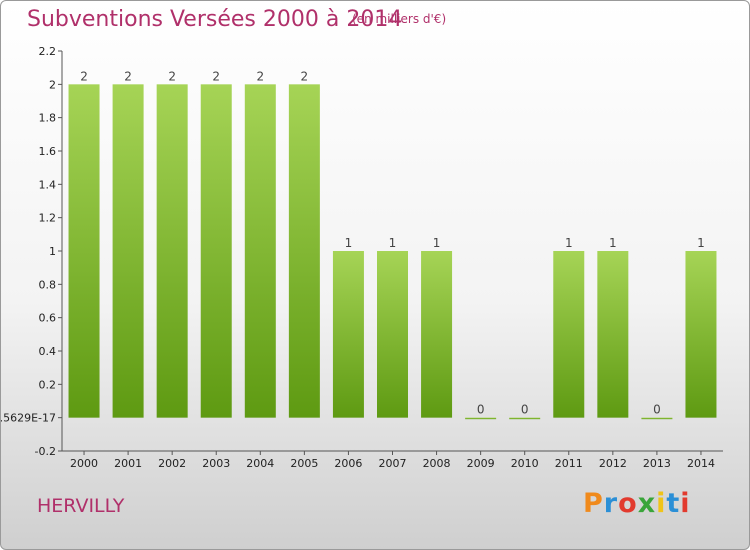  What do you see at coordinates (481, 463) in the screenshot?
I see `x-tick-label: 2009` at bounding box center [481, 463].